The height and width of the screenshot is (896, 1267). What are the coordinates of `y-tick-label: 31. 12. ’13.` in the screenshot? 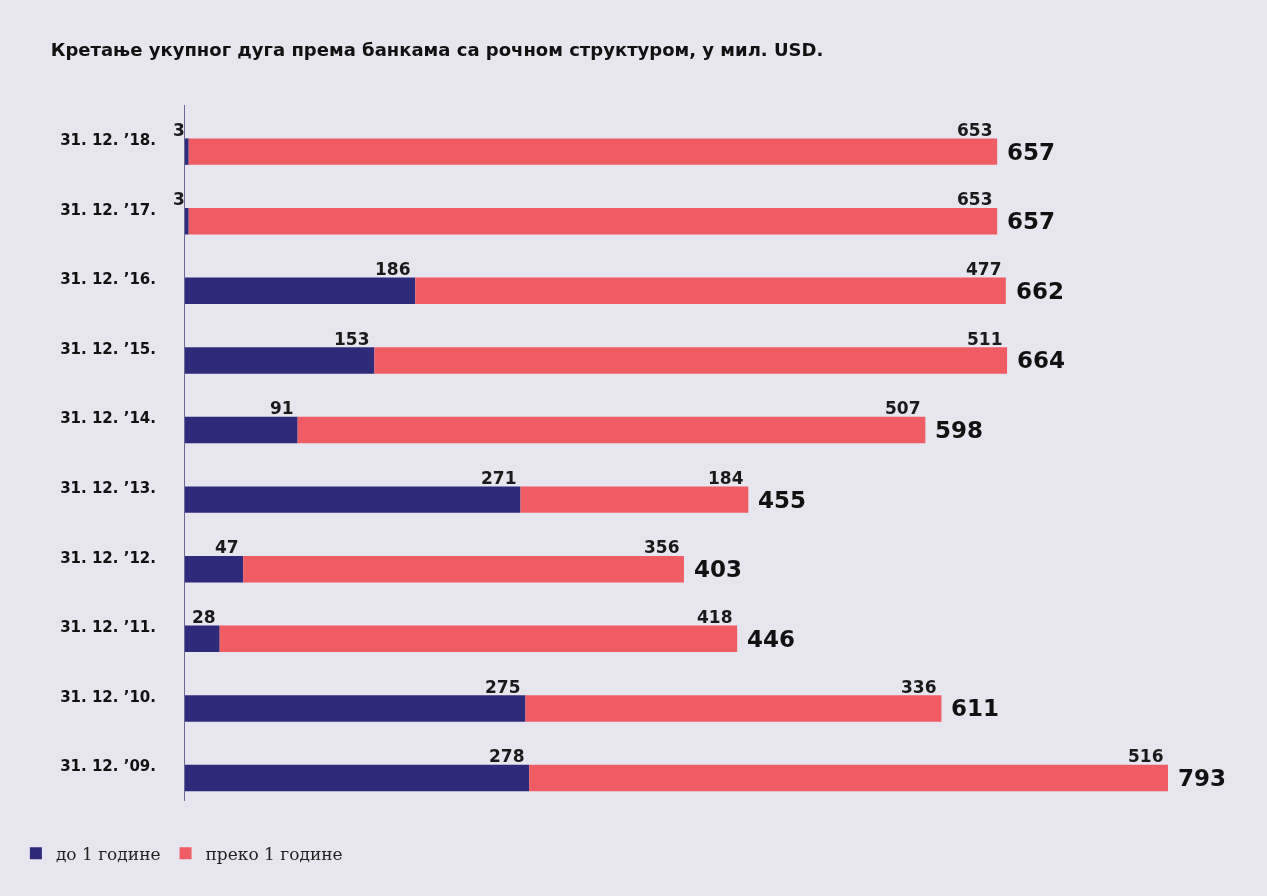 It's located at (108, 488).